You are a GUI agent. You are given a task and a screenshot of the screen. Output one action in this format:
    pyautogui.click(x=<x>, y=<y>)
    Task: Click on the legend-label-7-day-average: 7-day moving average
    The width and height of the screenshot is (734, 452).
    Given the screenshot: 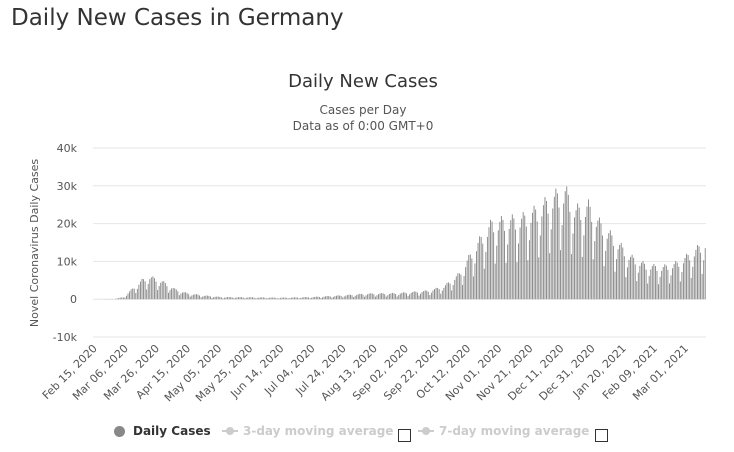 What is the action you would take?
    pyautogui.click(x=514, y=431)
    